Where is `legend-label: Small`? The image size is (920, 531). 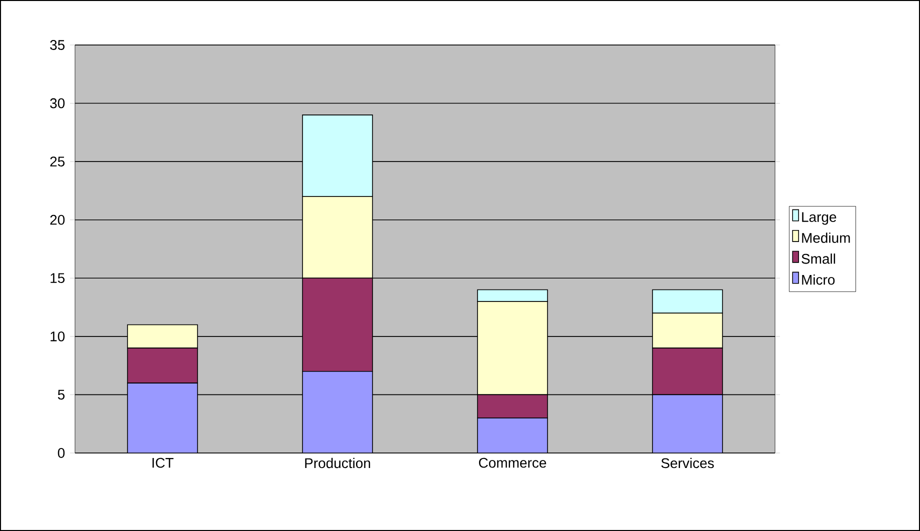 legend-label: Small is located at coordinates (819, 259).